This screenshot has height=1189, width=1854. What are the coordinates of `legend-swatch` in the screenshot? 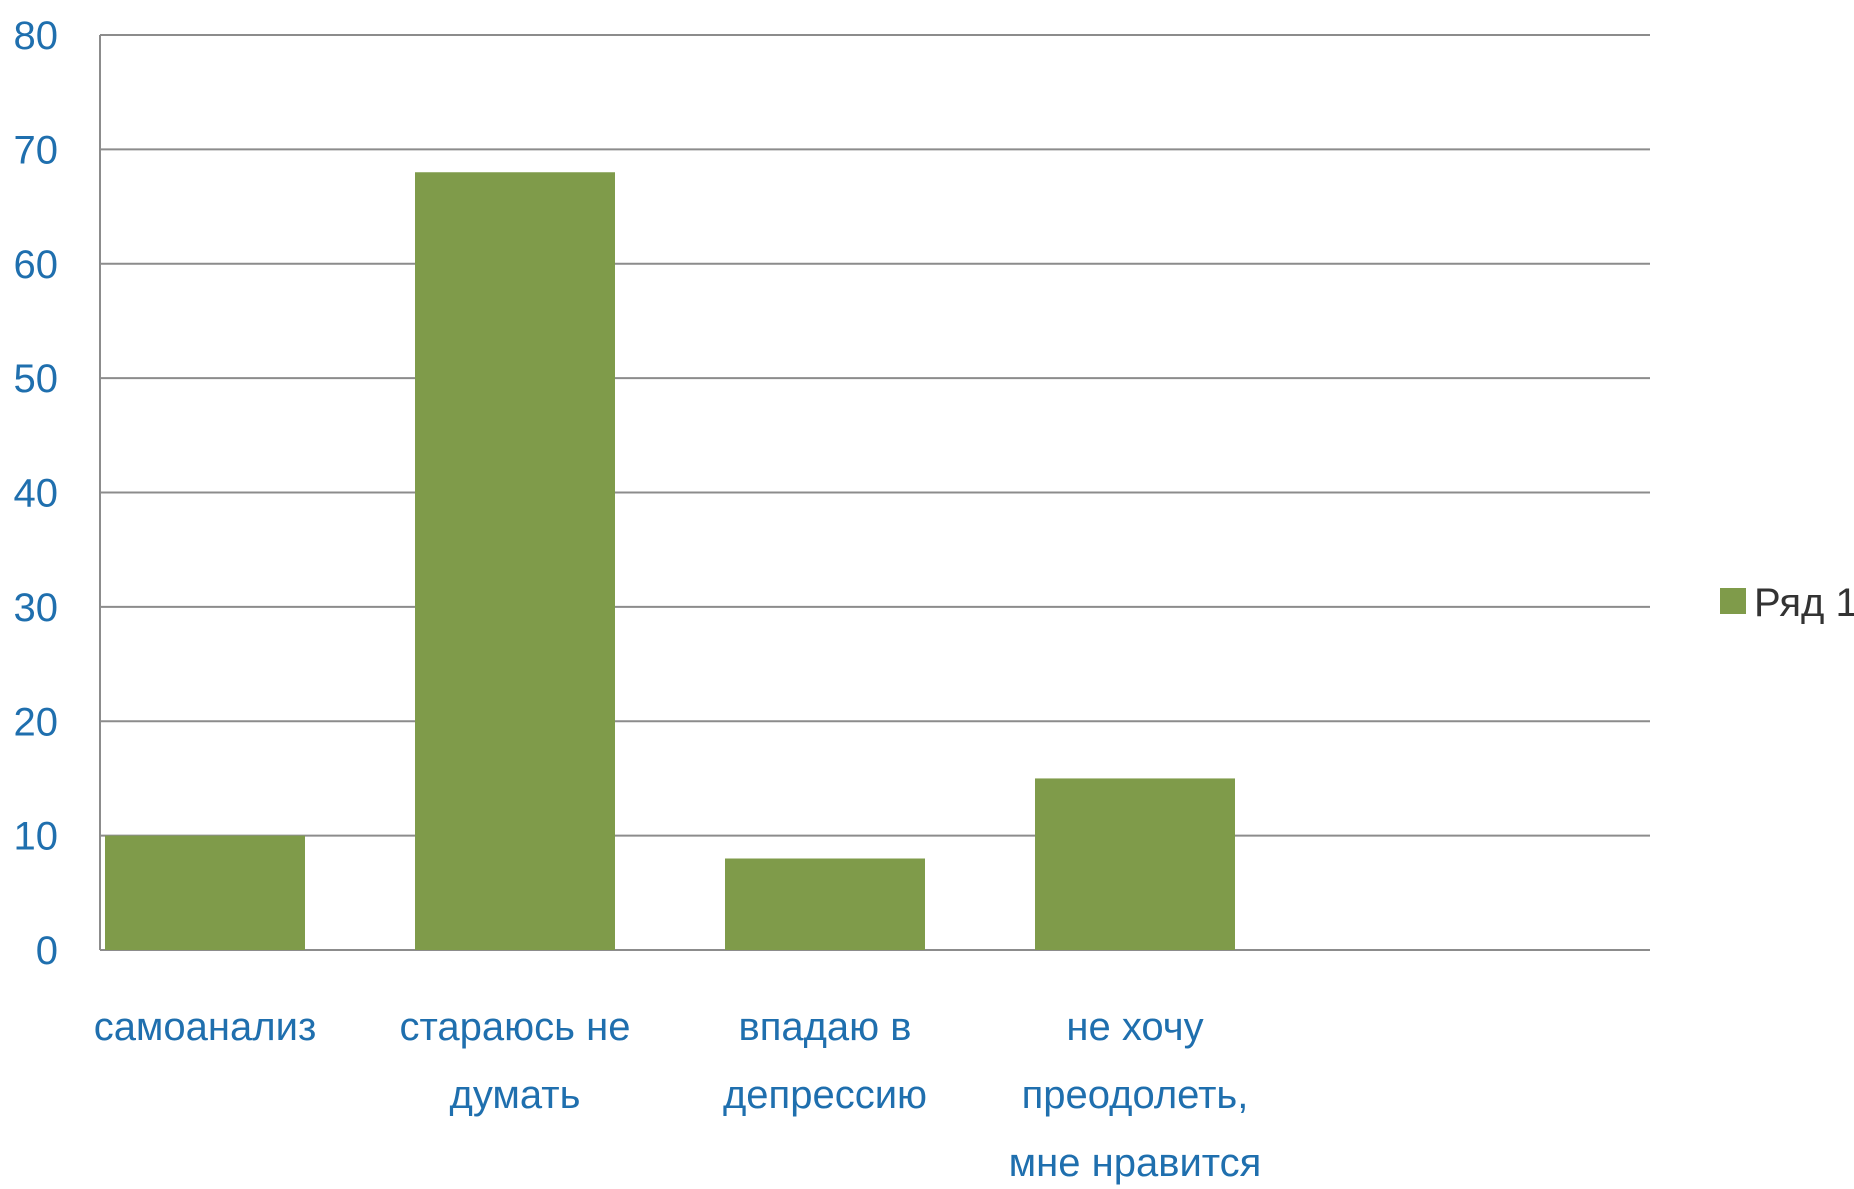 It's located at (1733, 601).